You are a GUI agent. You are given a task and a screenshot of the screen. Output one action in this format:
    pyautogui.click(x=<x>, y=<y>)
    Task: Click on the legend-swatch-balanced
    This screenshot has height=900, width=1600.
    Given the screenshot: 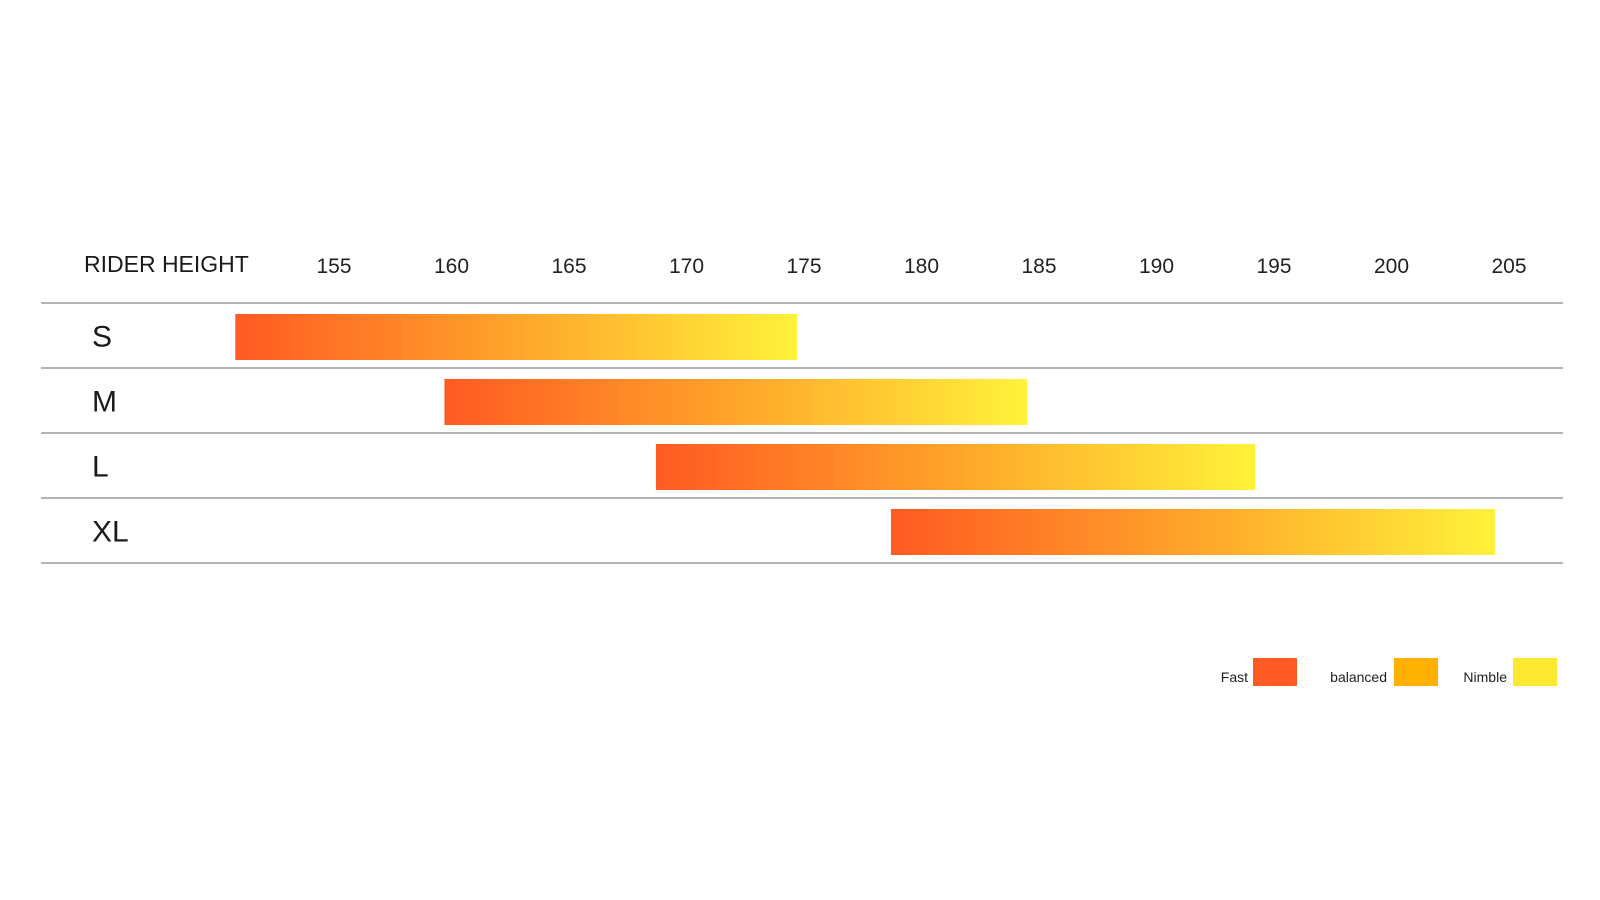 What is the action you would take?
    pyautogui.click(x=1416, y=672)
    